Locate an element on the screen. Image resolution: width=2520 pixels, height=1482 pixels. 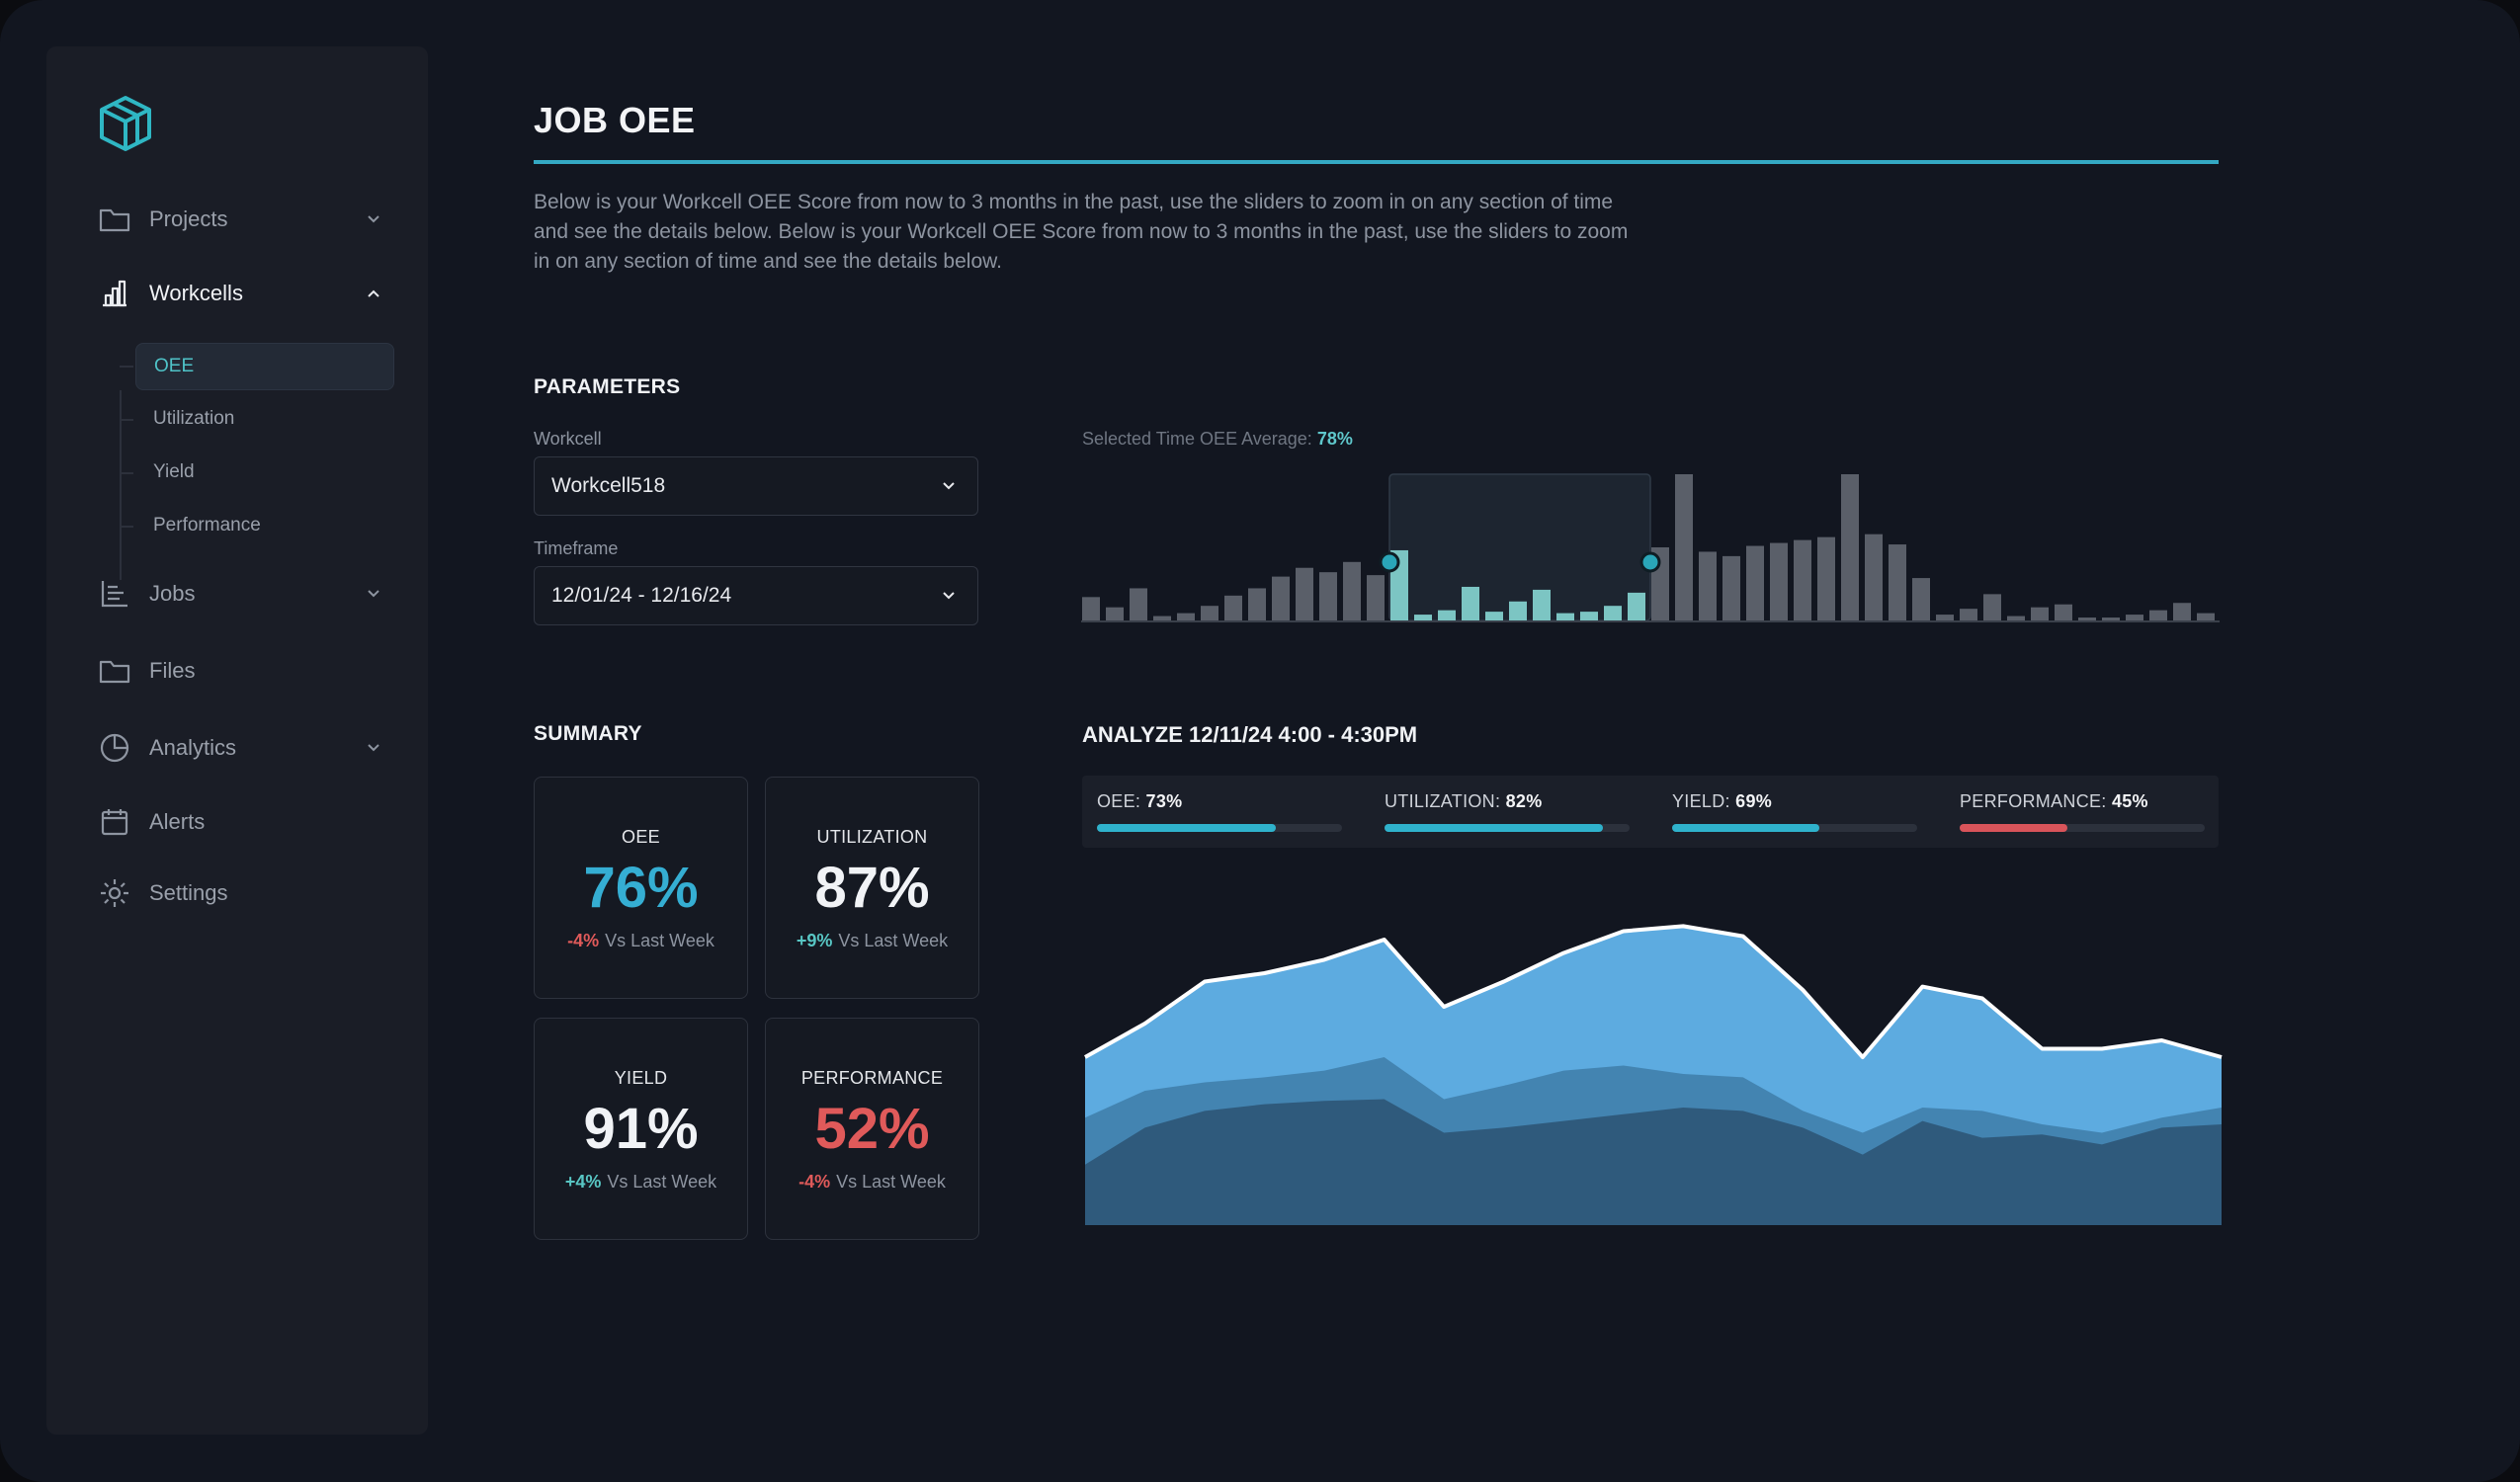
card-value: 52% is located at coordinates (872, 1129).